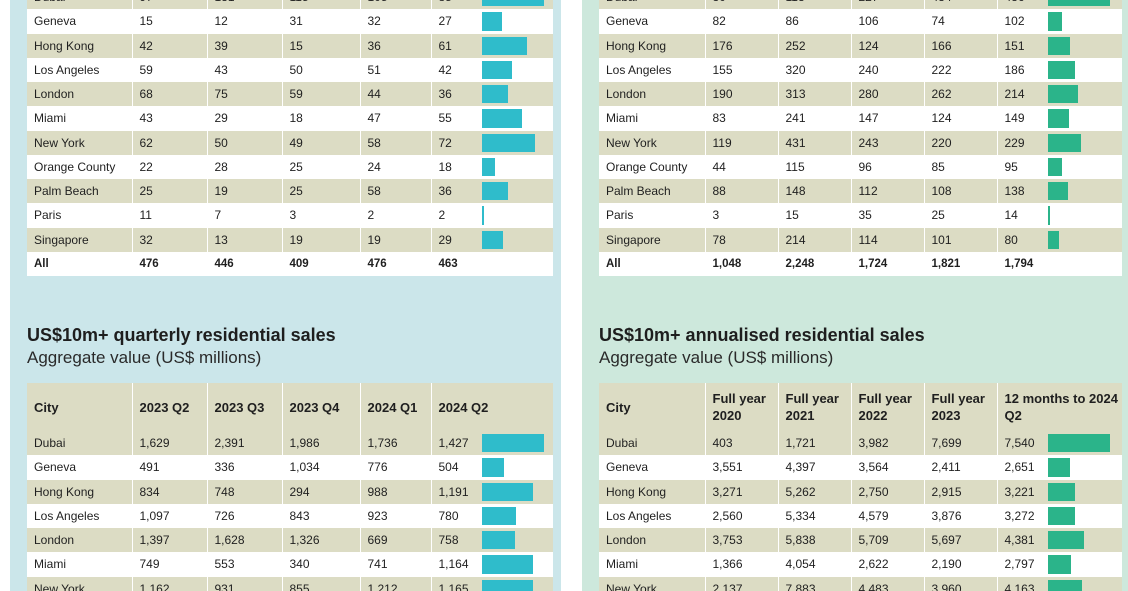  Describe the element at coordinates (1059, 407) in the screenshot. I see `period-column-header: 12 months to 2024 Q2` at that location.